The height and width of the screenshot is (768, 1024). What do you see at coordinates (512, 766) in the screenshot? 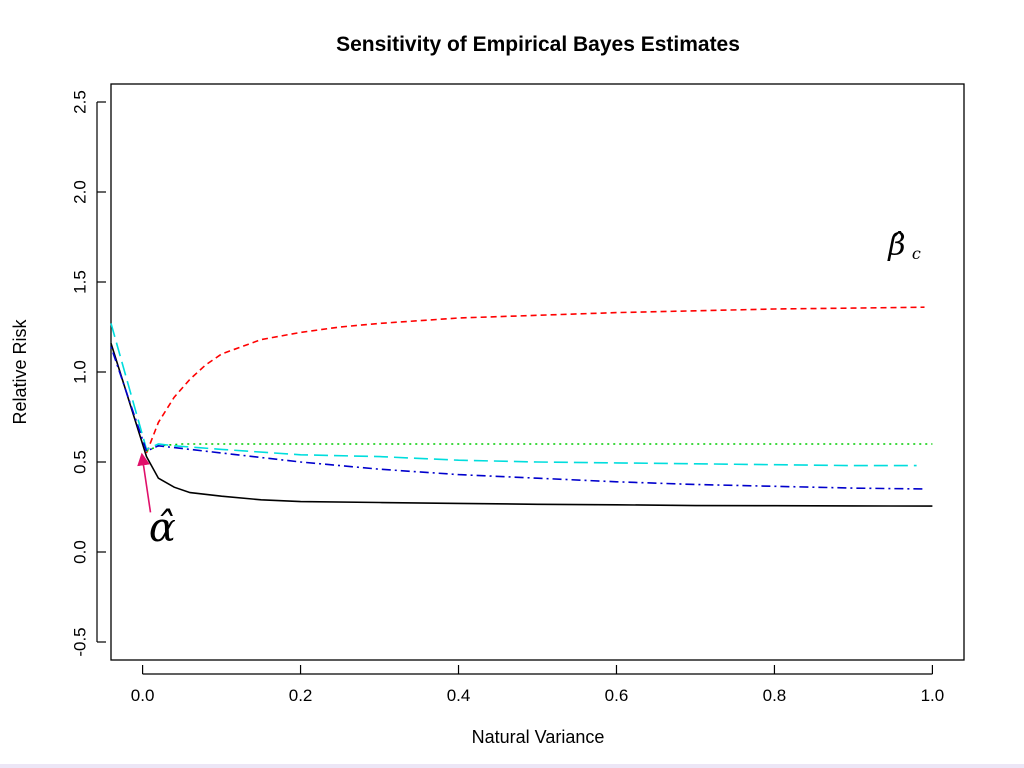
I see `bottom-strip` at bounding box center [512, 766].